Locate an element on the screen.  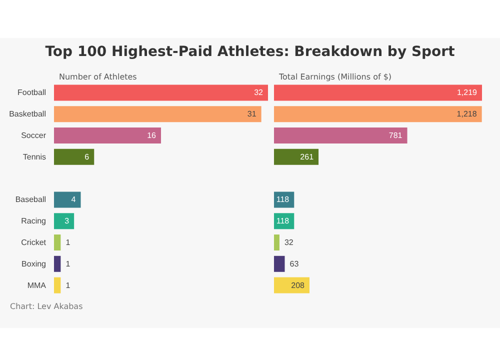
data-label: 1,218 is located at coordinates (467, 114).